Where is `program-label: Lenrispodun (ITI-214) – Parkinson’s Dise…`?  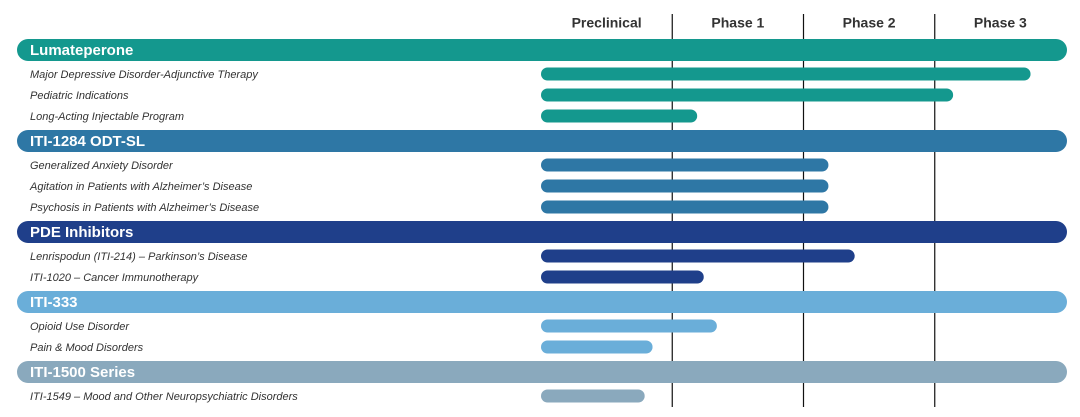 program-label: Lenrispodun (ITI-214) – Parkinson’s Dise… is located at coordinates (138, 257).